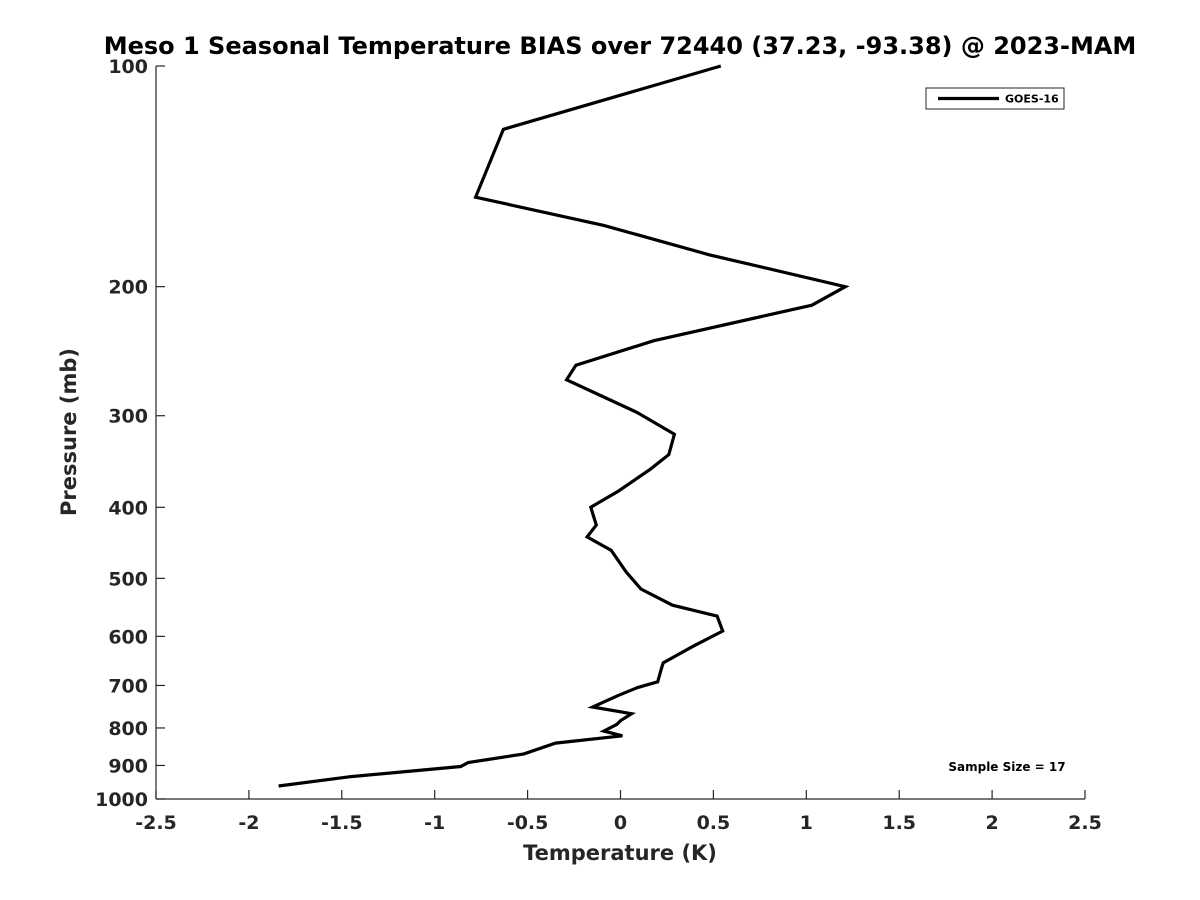  What do you see at coordinates (806, 823) in the screenshot?
I see `x-tick-label: 1` at bounding box center [806, 823].